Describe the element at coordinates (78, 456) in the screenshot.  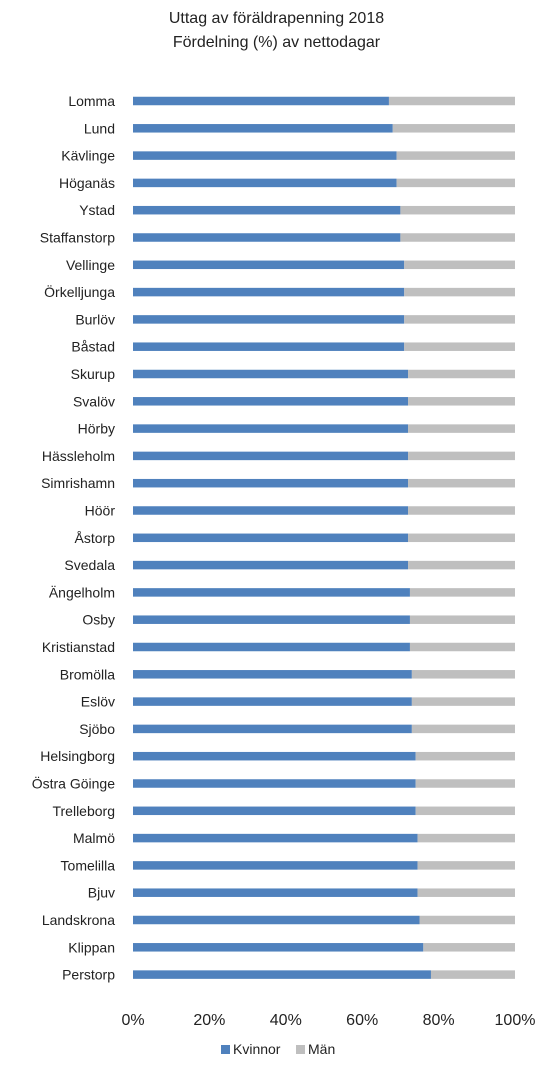
I see `category-label: Hässleholm` at that location.